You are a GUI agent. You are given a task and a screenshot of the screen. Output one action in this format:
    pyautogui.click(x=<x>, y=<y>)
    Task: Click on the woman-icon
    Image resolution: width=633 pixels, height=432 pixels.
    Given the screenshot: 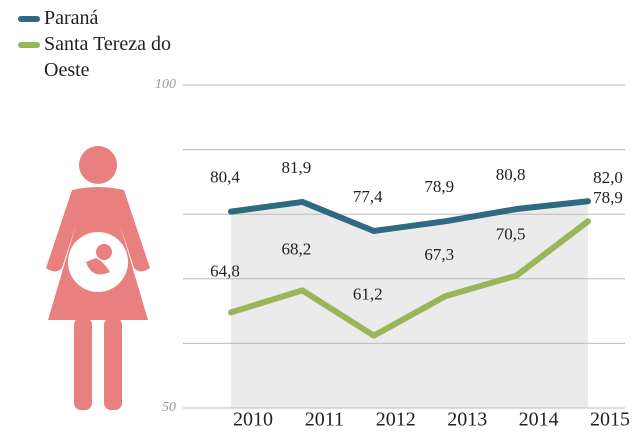 What is the action you would take?
    pyautogui.click(x=98, y=278)
    